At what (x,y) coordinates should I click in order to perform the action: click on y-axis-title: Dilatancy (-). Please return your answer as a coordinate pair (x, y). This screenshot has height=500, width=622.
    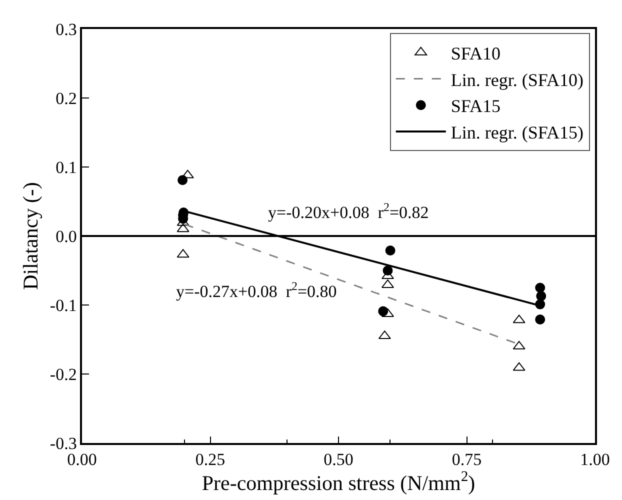
    Looking at the image, I should click on (30, 236).